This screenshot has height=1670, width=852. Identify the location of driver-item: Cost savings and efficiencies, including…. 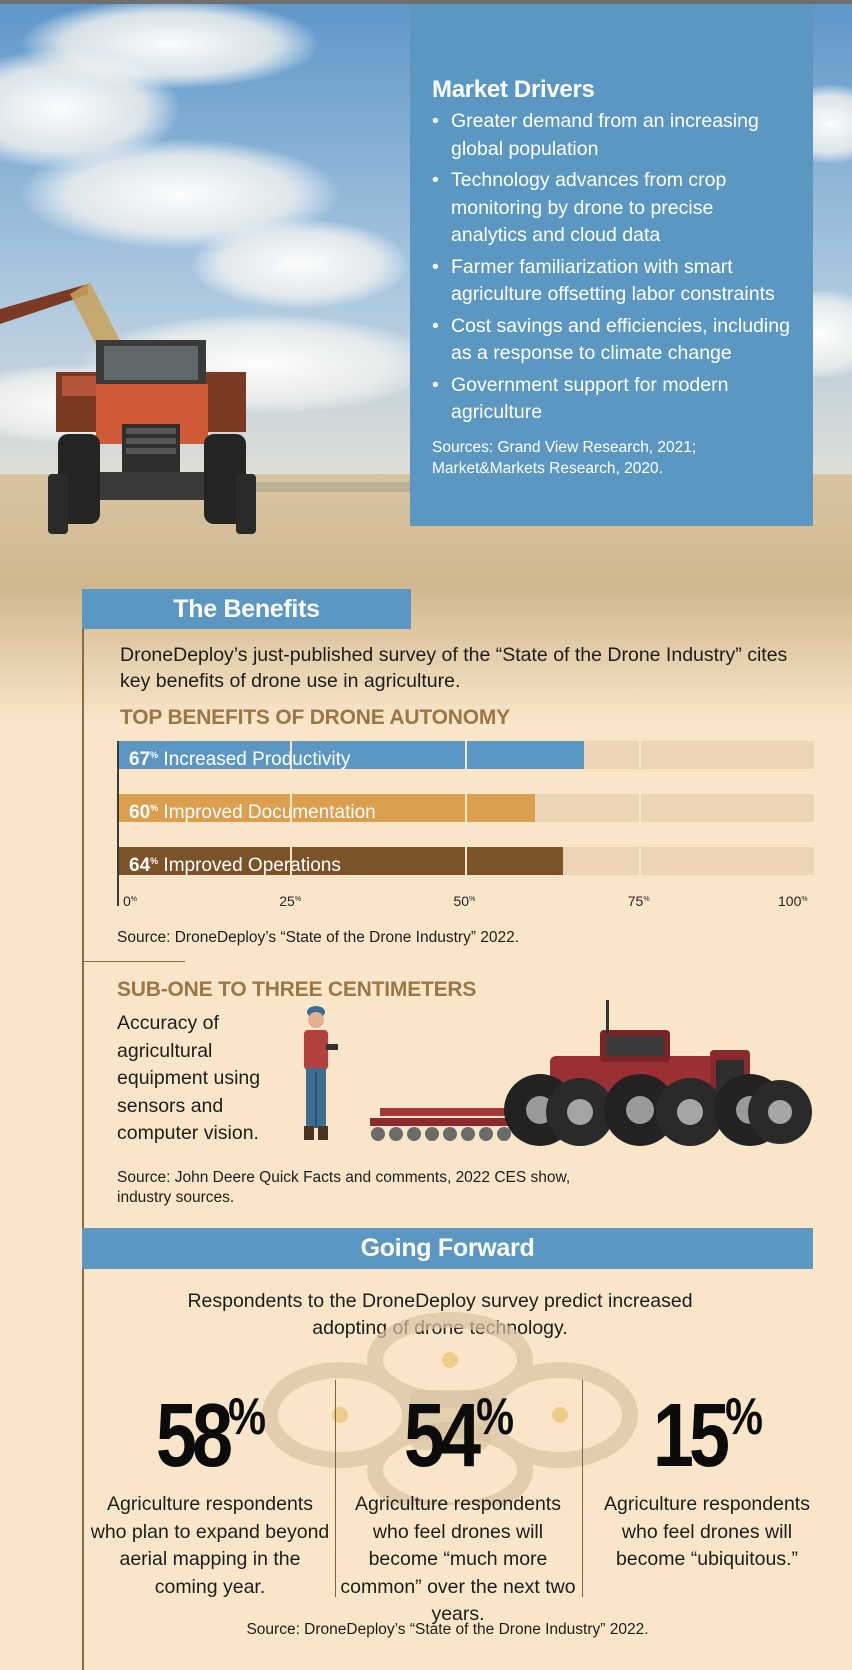
(612, 340).